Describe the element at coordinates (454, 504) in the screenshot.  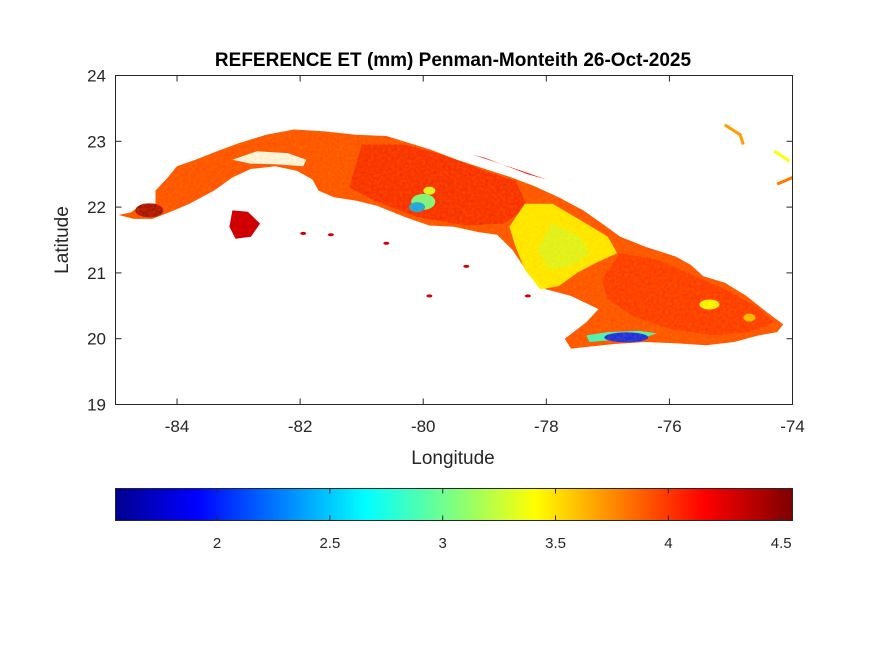
I see `colorbar` at that location.